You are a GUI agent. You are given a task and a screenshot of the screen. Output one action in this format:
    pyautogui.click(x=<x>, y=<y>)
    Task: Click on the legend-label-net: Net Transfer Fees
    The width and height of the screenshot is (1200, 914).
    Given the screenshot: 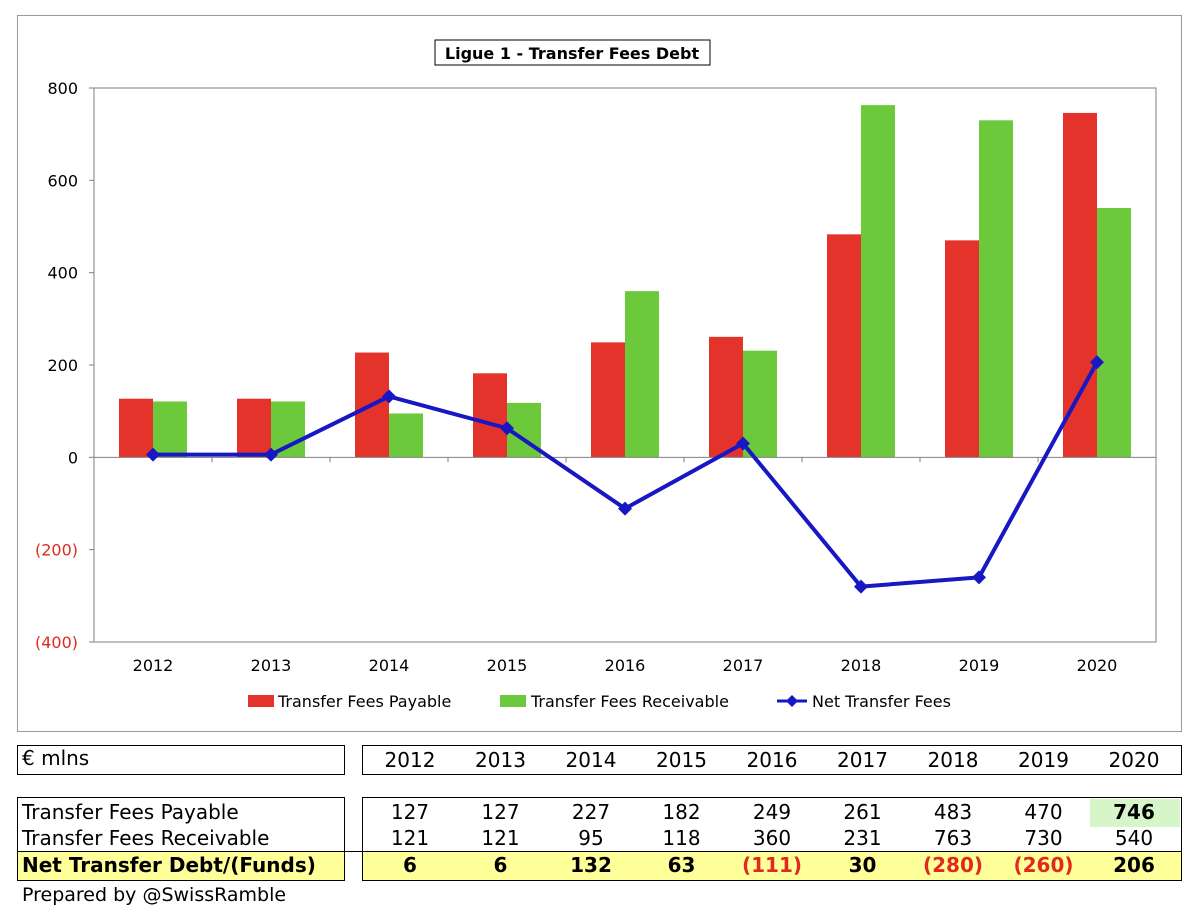 What is the action you would take?
    pyautogui.click(x=881, y=701)
    